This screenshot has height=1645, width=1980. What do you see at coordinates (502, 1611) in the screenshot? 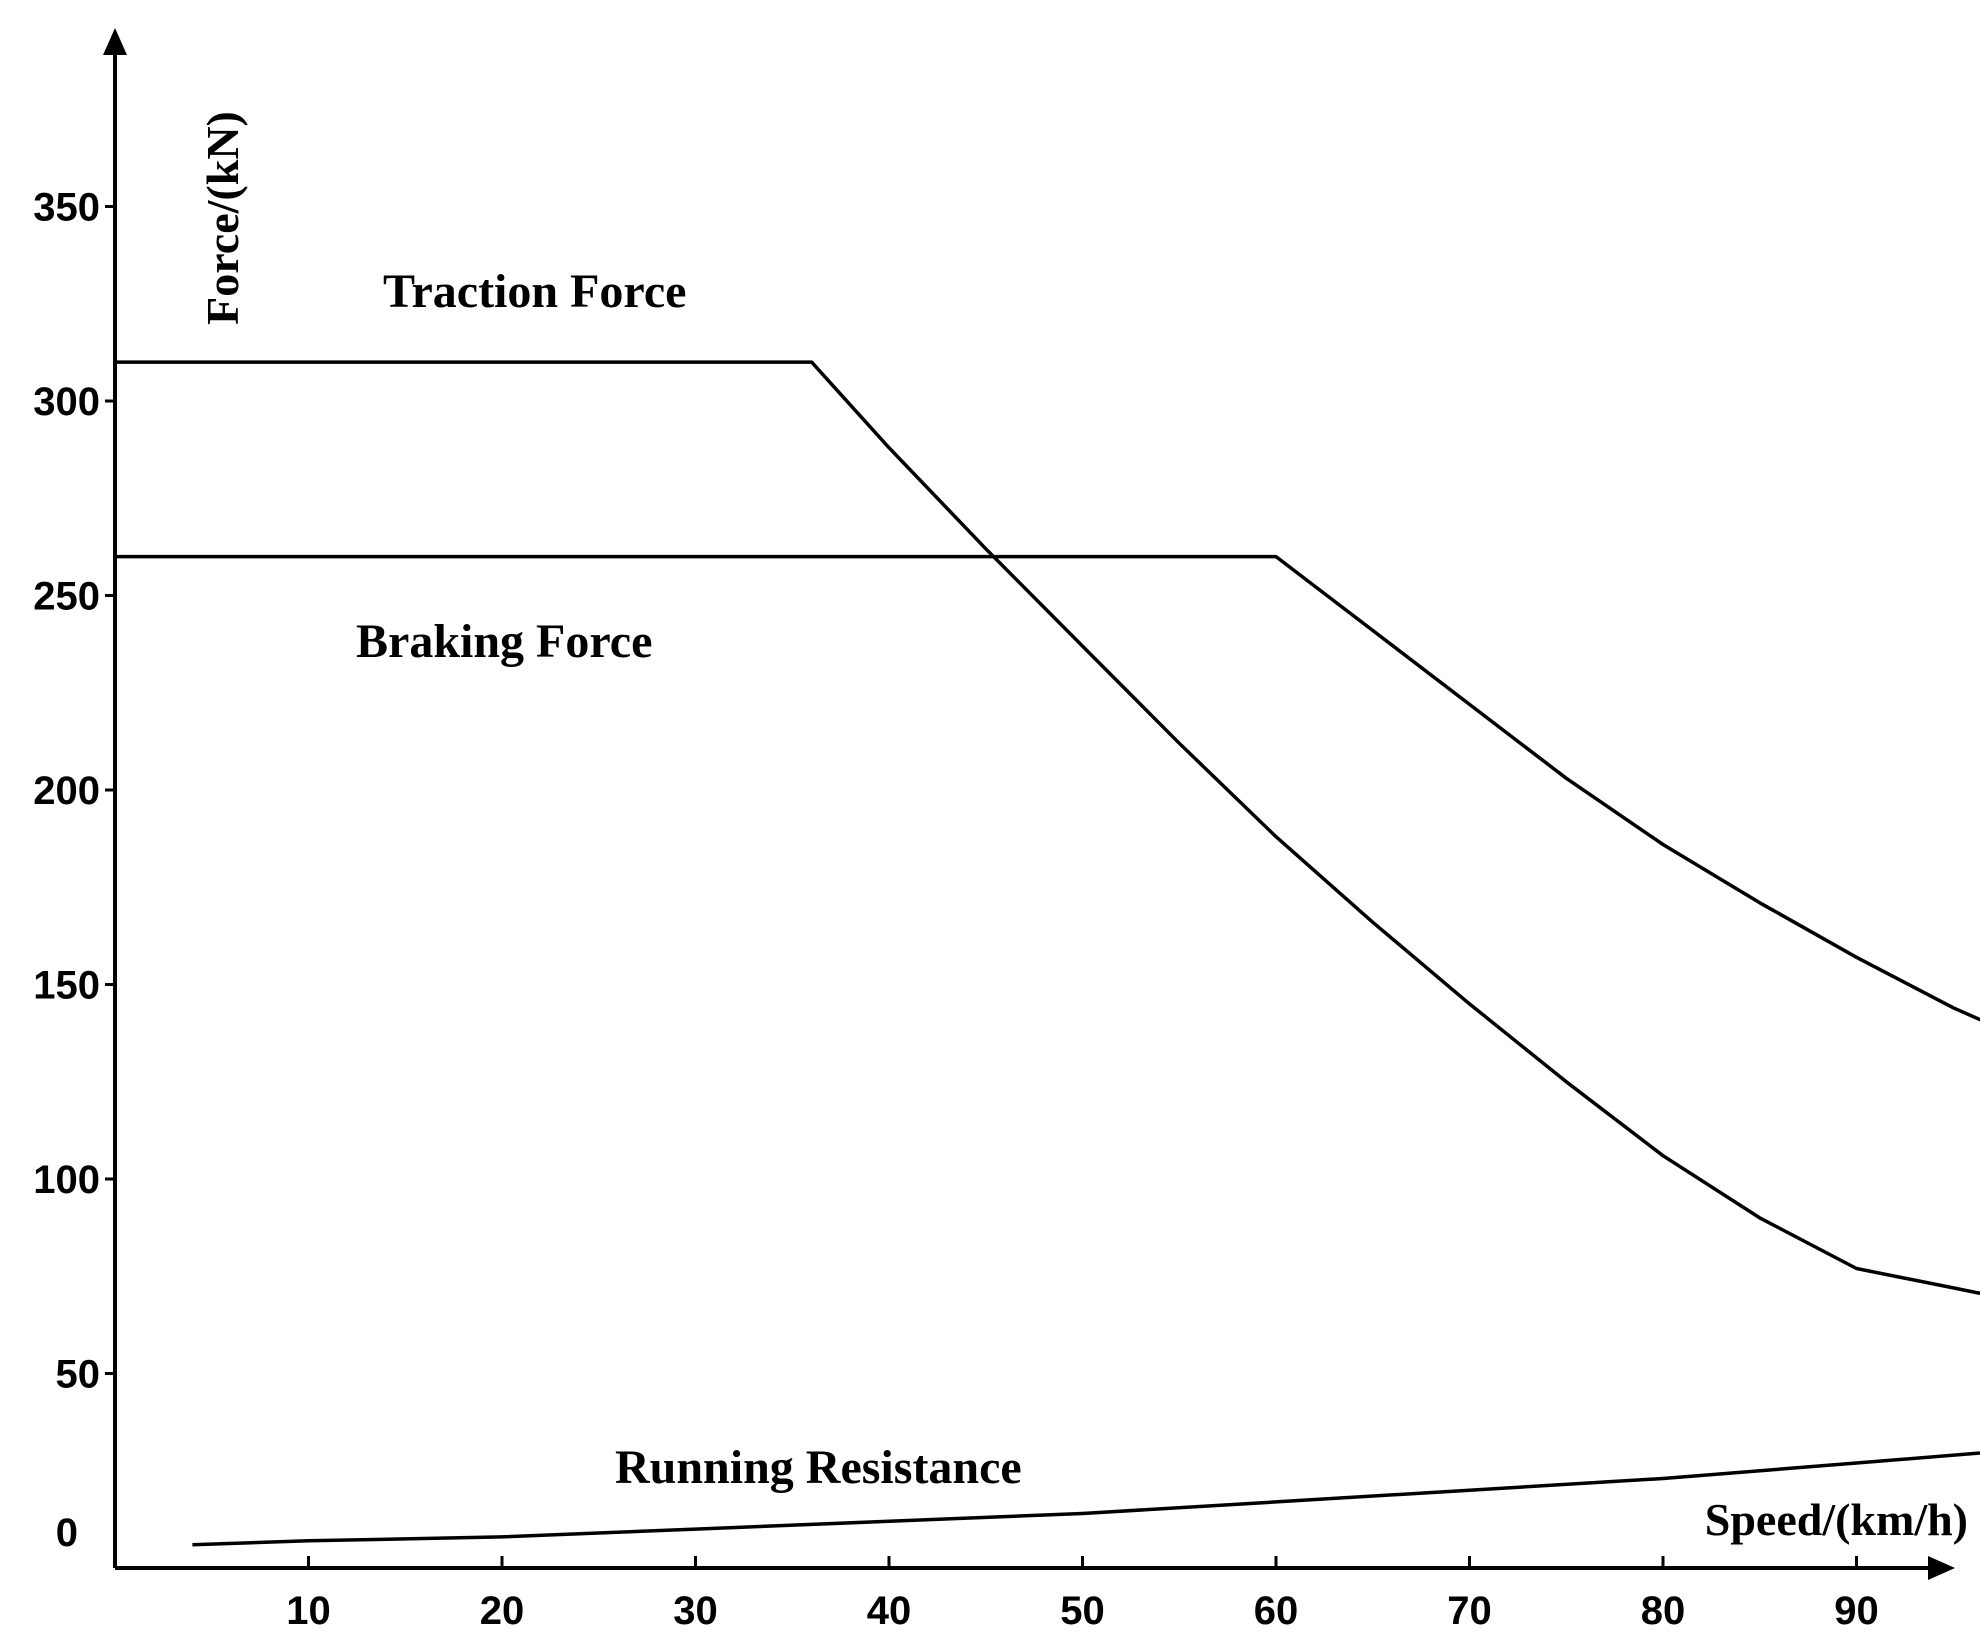
I see `x-tick-label: 20` at bounding box center [502, 1611].